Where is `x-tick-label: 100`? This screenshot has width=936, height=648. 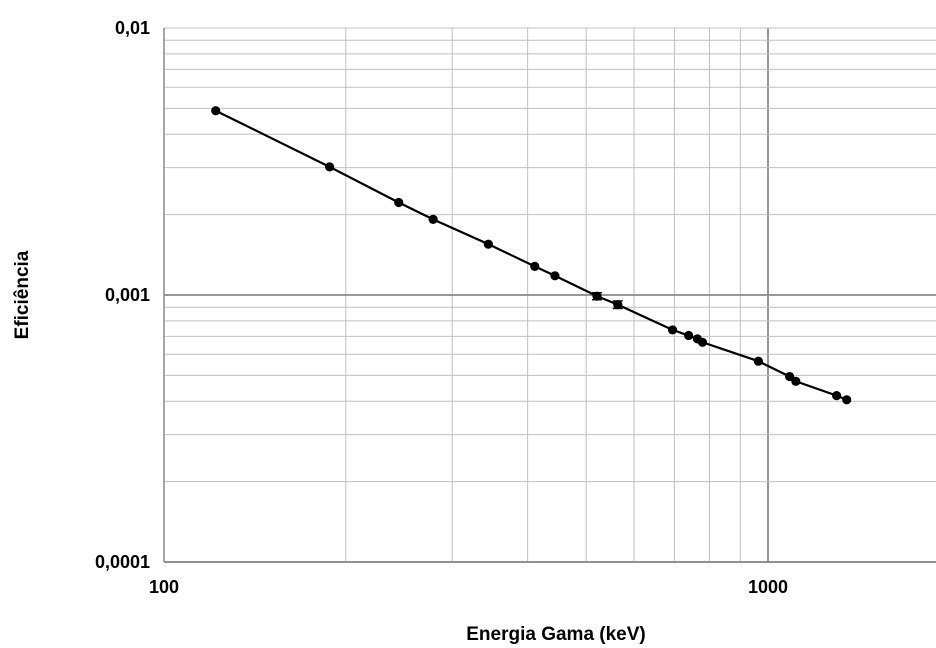 x-tick-label: 100 is located at coordinates (164, 587).